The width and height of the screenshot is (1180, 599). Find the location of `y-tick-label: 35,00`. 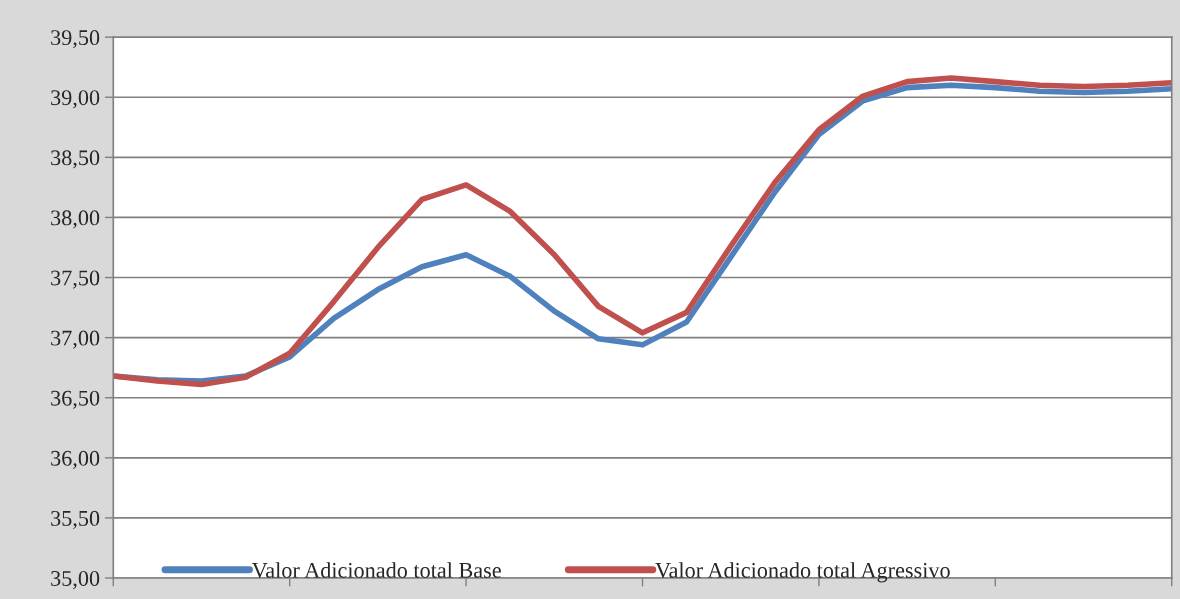

y-tick-label: 35,00 is located at coordinates (75, 580).